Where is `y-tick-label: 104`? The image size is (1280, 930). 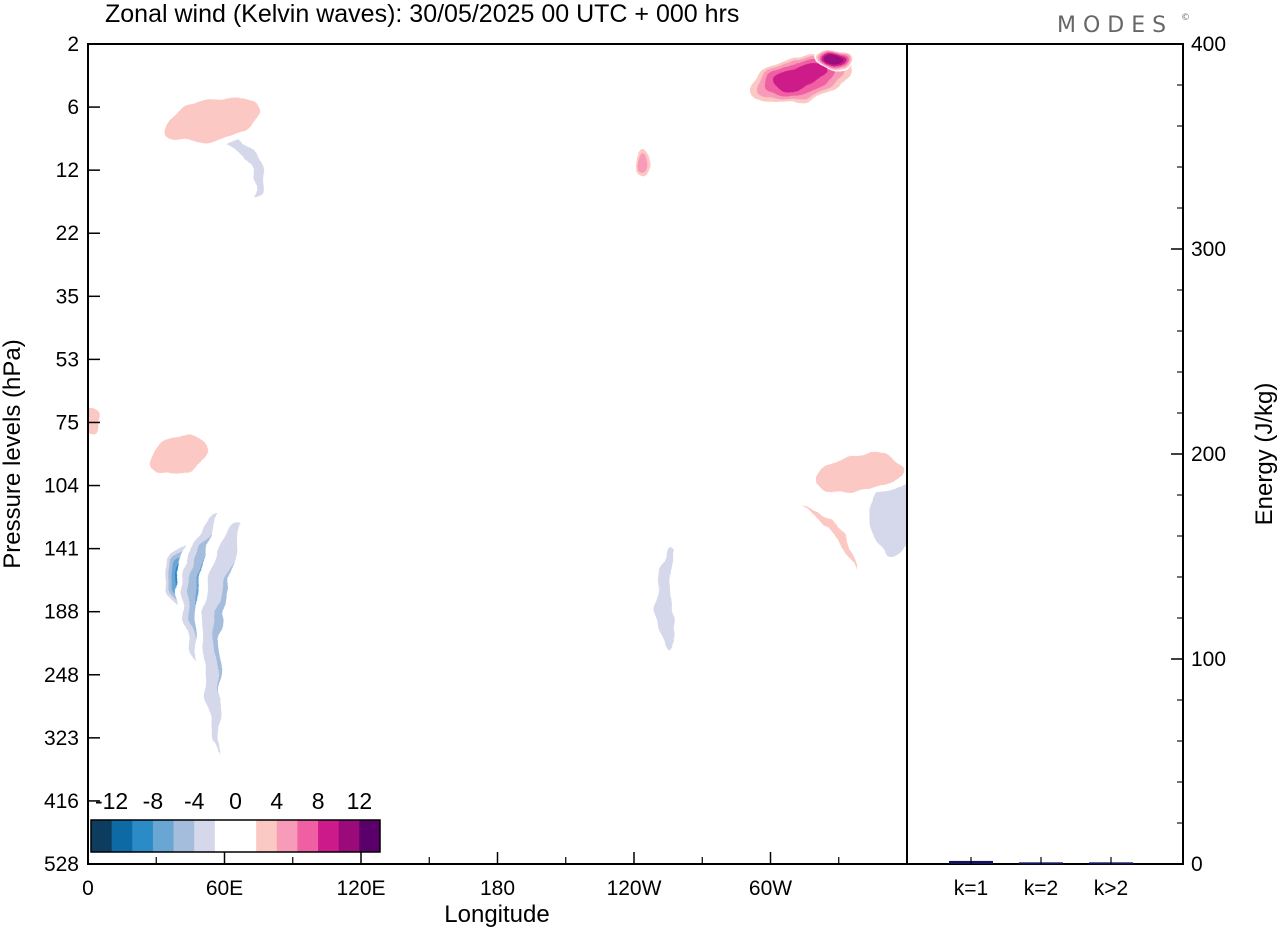
y-tick-label: 104 is located at coordinates (61, 486).